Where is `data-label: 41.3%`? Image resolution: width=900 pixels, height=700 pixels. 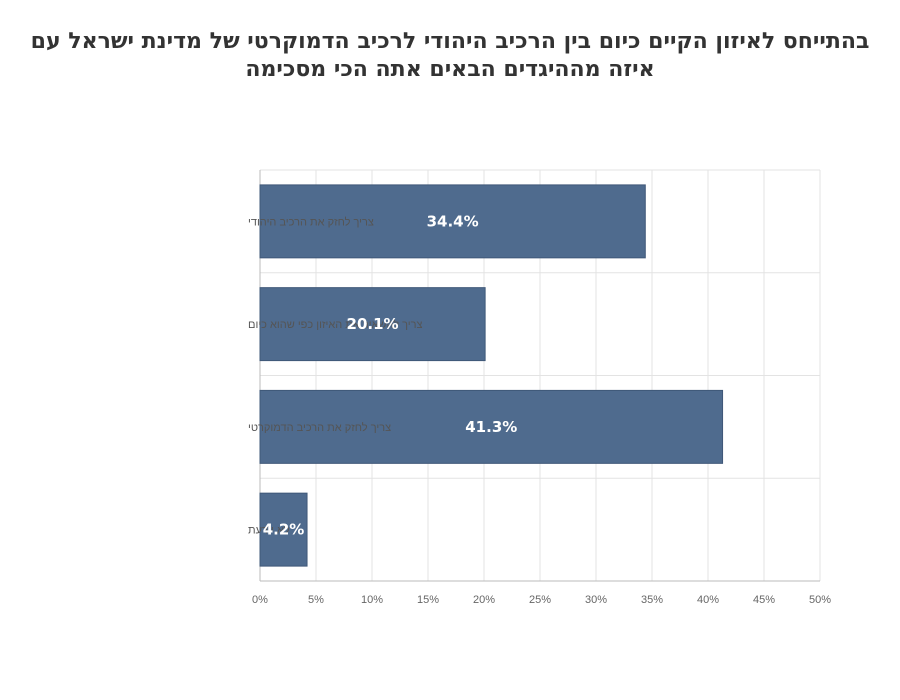 data-label: 41.3% is located at coordinates (491, 427).